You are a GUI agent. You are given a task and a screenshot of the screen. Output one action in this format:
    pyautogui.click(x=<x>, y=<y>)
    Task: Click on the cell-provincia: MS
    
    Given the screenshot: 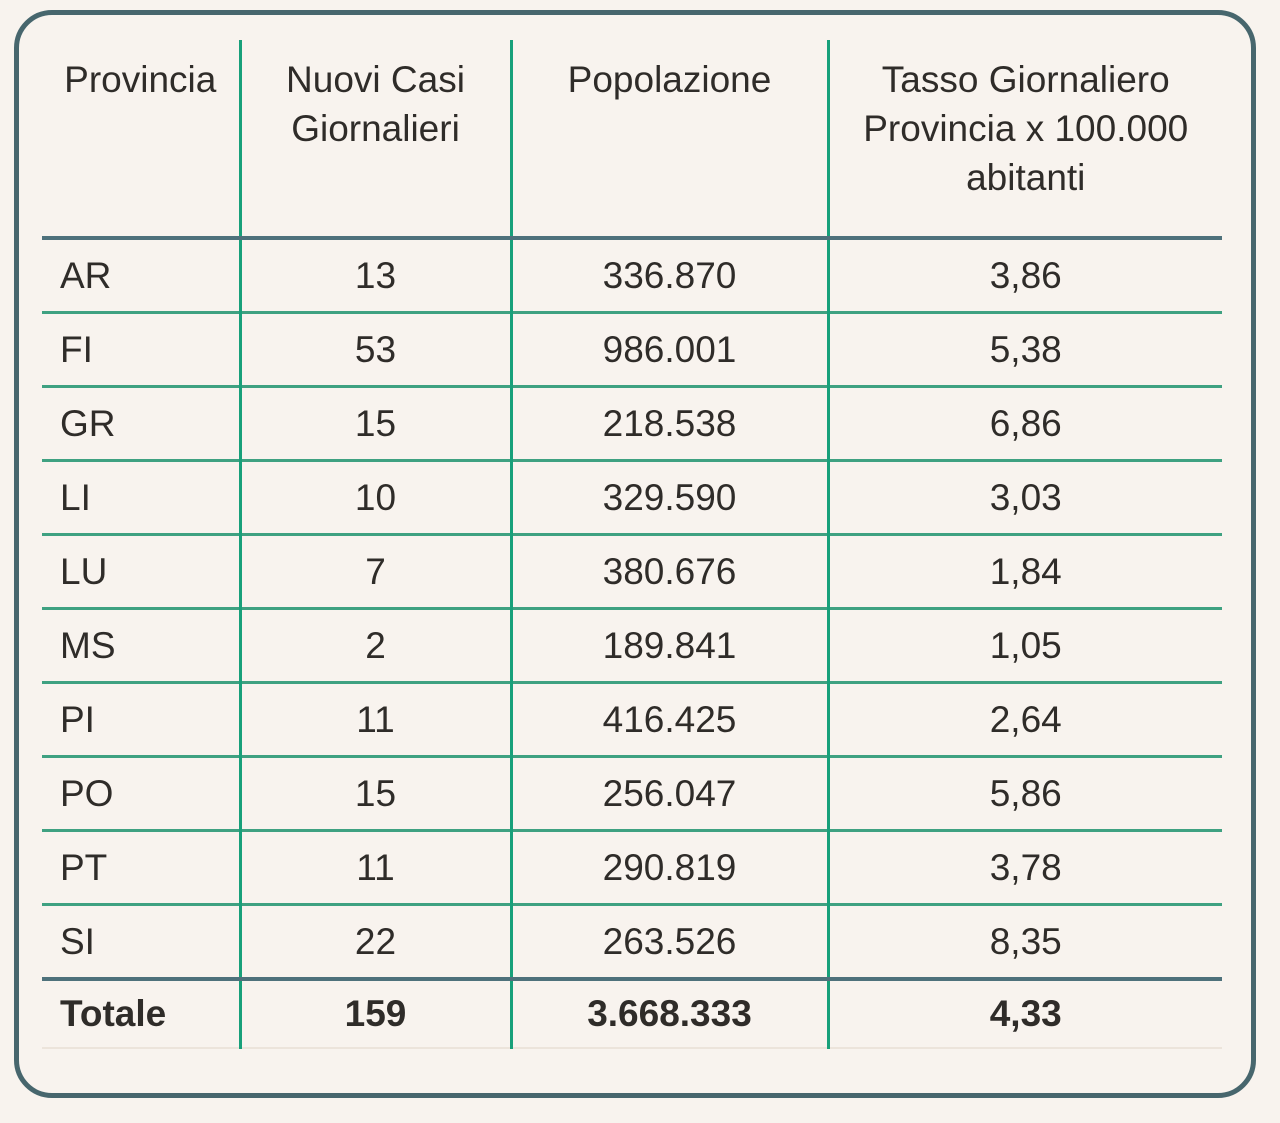 What is the action you would take?
    pyautogui.click(x=141, y=645)
    